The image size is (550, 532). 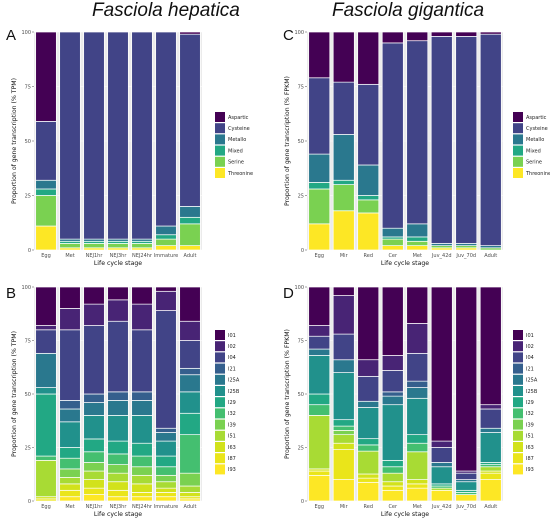 What do you see at coordinates (220, 346) in the screenshot?
I see `legend-swatch-b-i02` at bounding box center [220, 346].